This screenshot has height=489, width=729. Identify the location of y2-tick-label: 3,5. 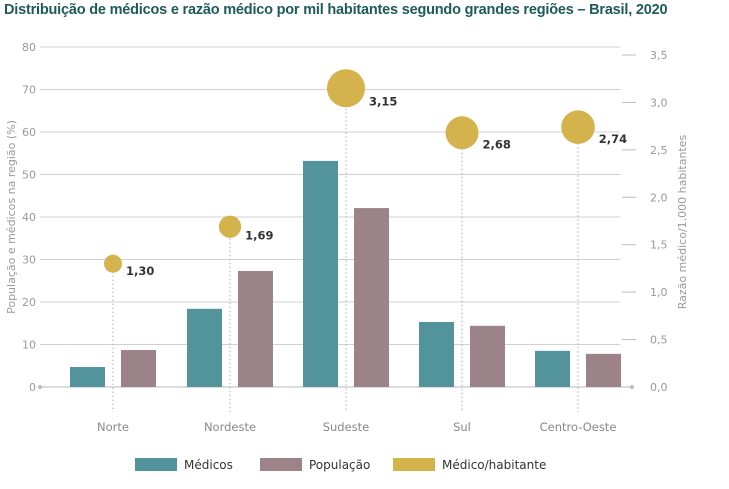
(659, 55).